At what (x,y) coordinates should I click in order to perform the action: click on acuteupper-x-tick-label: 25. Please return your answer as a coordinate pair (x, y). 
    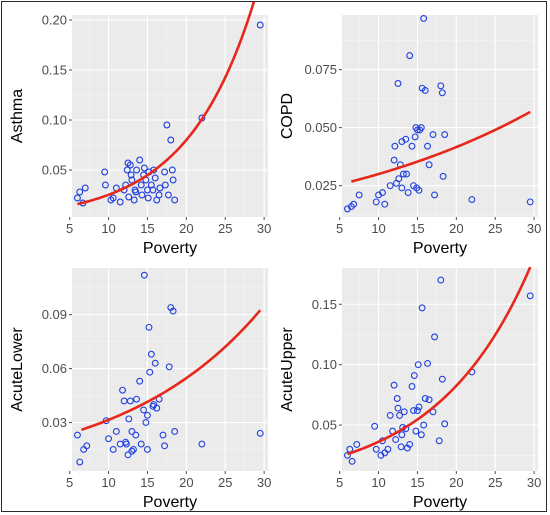
    Looking at the image, I should click on (495, 482).